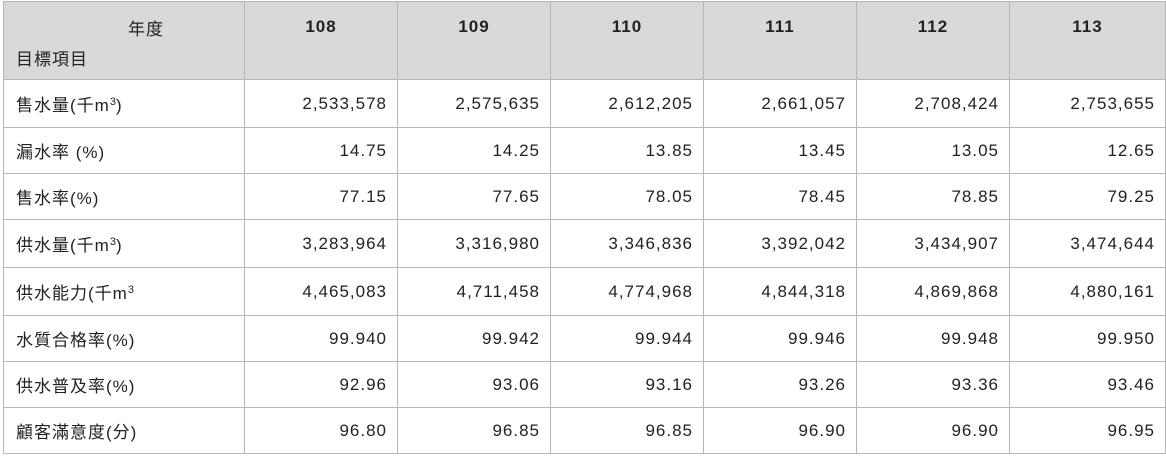 The width and height of the screenshot is (1166, 467). I want to click on row-label: 售水量(千m3), so click(124, 103).